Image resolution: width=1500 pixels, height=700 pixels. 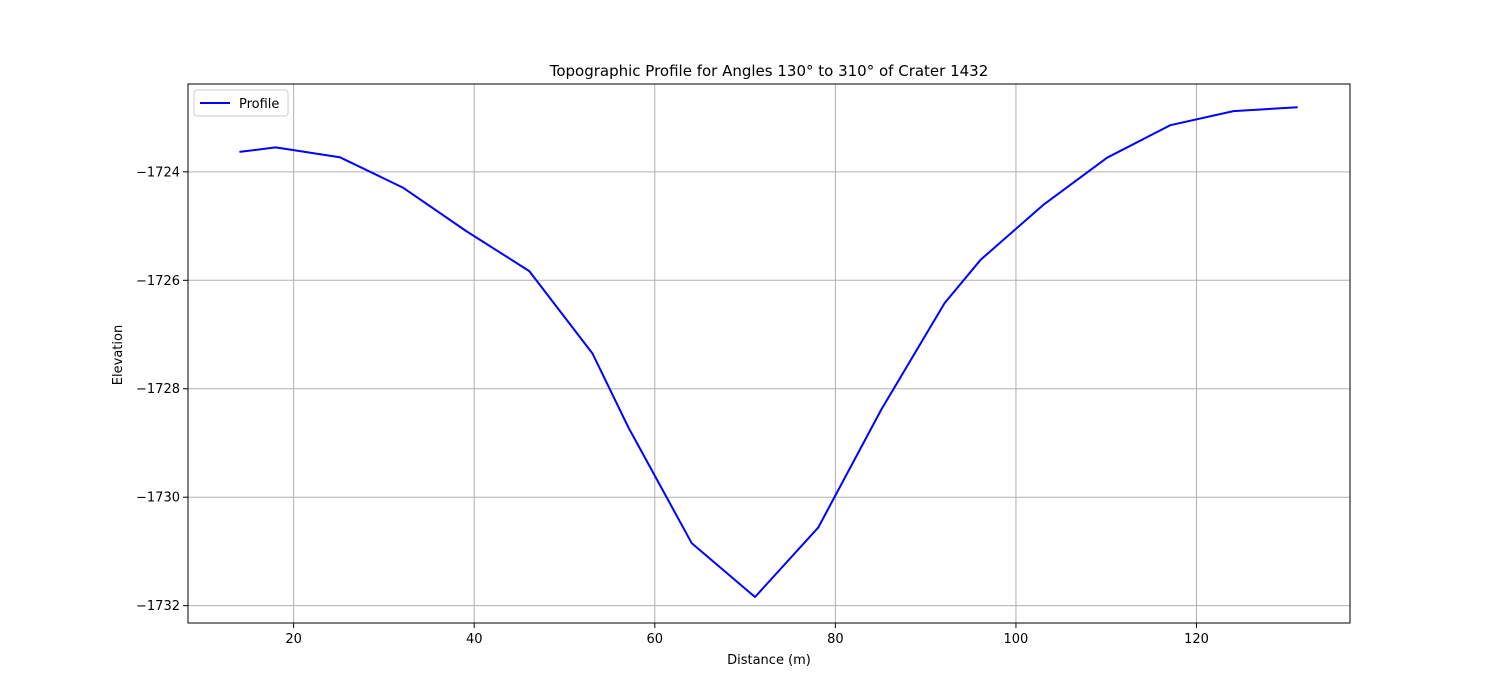 What do you see at coordinates (655, 639) in the screenshot?
I see `x-tick-label: 60` at bounding box center [655, 639].